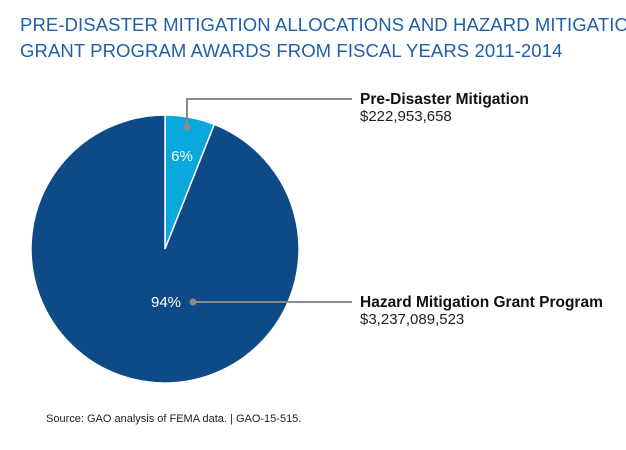  Describe the element at coordinates (406, 116) in the screenshot. I see `callout-value-pre-disaster: $222,953,658` at that location.